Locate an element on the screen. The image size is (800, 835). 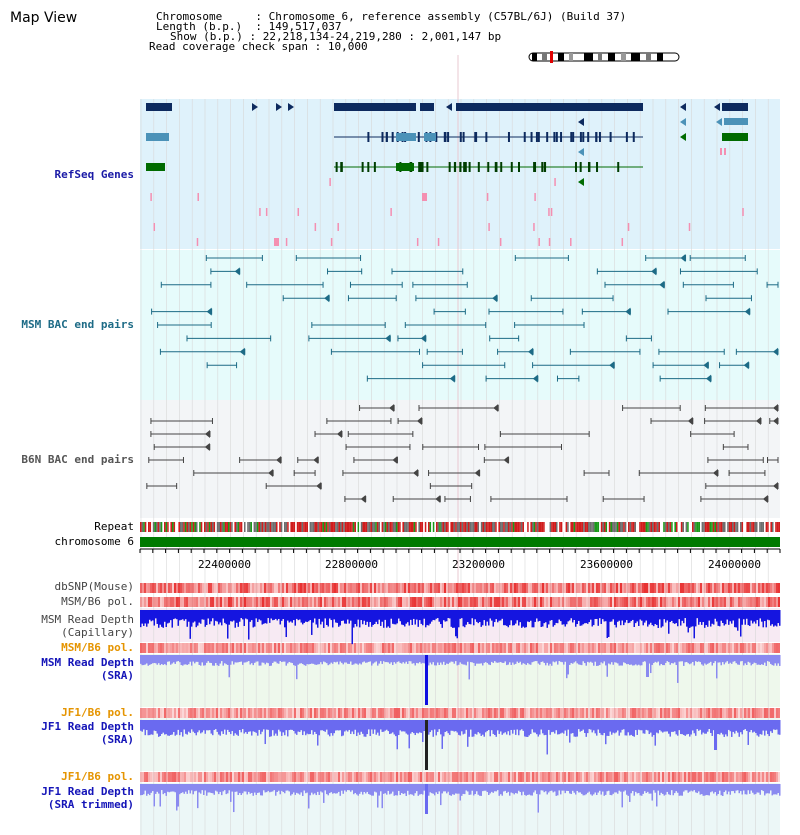
dbsnp-label: dbSNP(Mouse) is located at coordinates (94, 586).